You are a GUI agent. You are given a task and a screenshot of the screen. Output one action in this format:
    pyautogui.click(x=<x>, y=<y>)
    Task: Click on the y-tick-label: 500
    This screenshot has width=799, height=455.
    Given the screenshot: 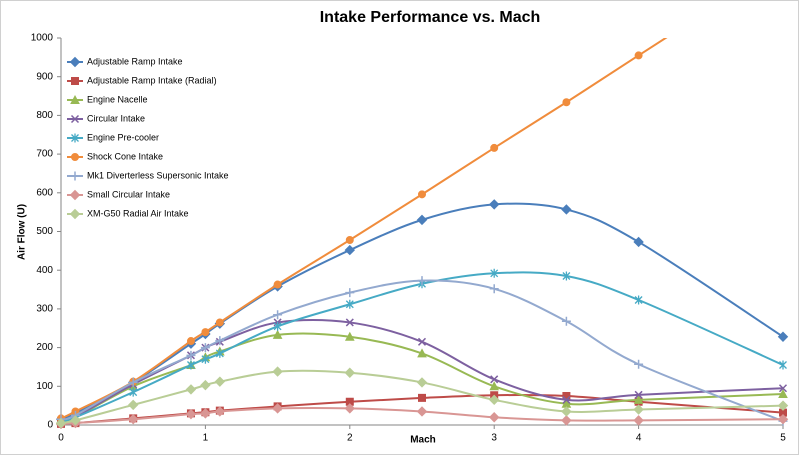 What is the action you would take?
    pyautogui.click(x=44, y=231)
    